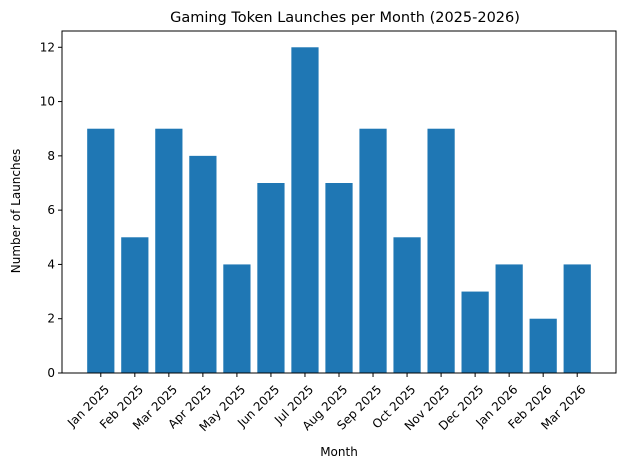 The width and height of the screenshot is (630, 470). I want to click on bar-jan-2026, so click(509, 318).